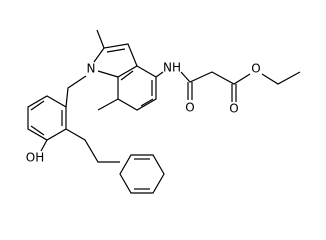 This screenshot has width=326, height=240. Describe the element at coordinates (172, 68) in the screenshot. I see `atom-label: NH` at that location.